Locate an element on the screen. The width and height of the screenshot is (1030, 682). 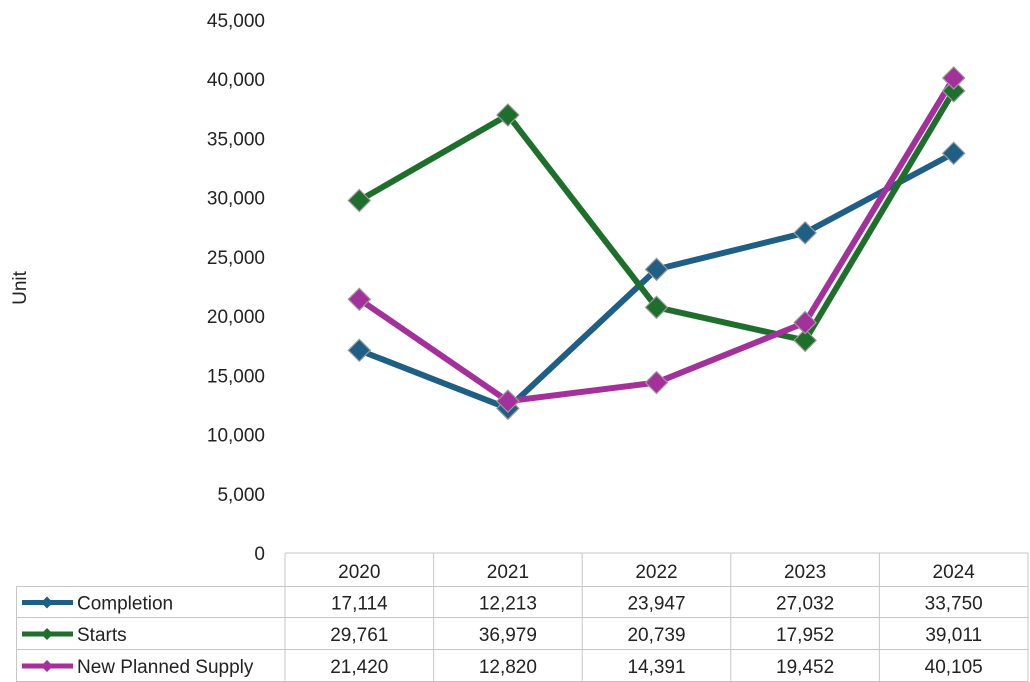
x-category-label: 2024 is located at coordinates (954, 572).